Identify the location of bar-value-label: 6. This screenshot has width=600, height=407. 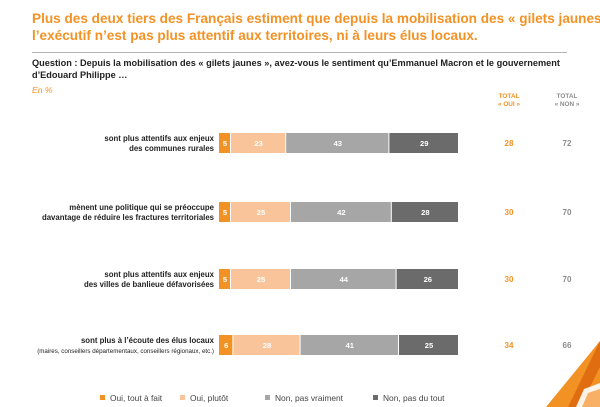
(226, 345).